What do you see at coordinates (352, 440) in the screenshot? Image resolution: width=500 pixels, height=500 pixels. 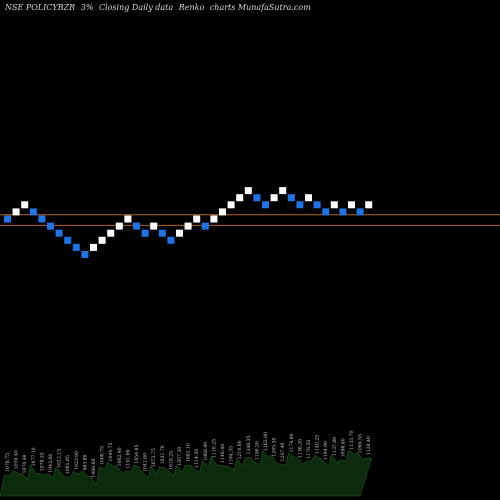 I see `brick-value-label: 1133.70` at bounding box center [352, 440].